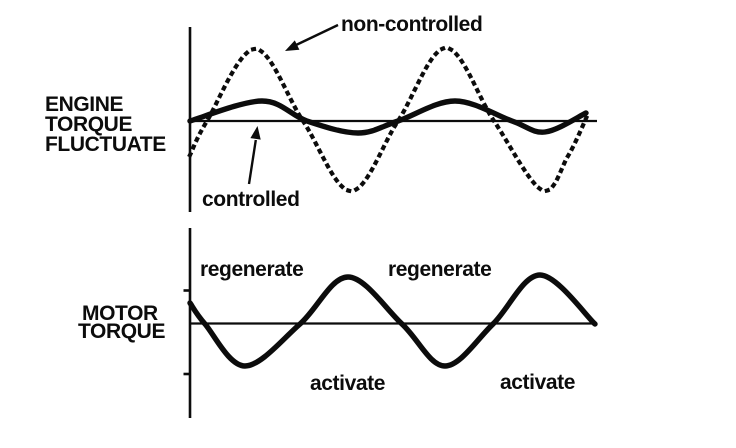 This screenshot has height=448, width=736. What do you see at coordinates (439, 269) in the screenshot?
I see `regenerate-label-2: regenerate` at bounding box center [439, 269].